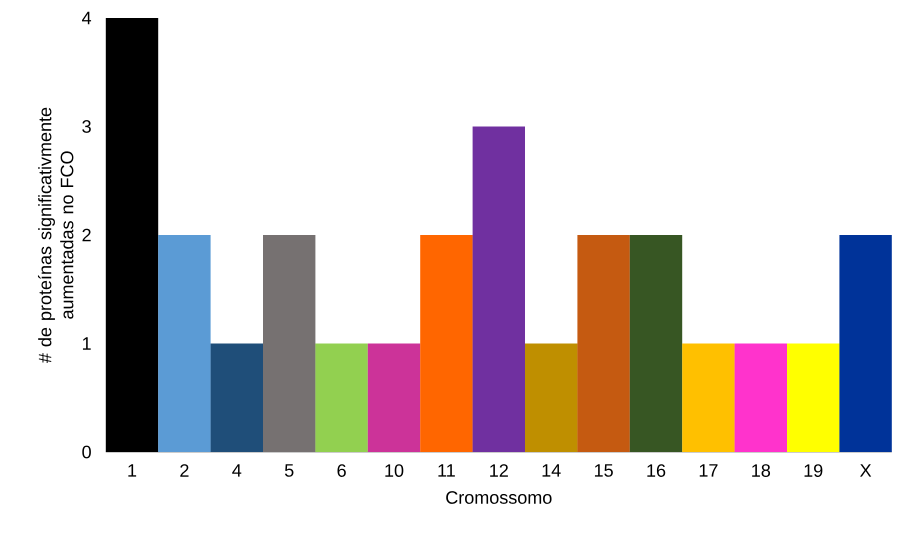  Describe the element at coordinates (87, 18) in the screenshot. I see `y-tick-label: 4` at that location.